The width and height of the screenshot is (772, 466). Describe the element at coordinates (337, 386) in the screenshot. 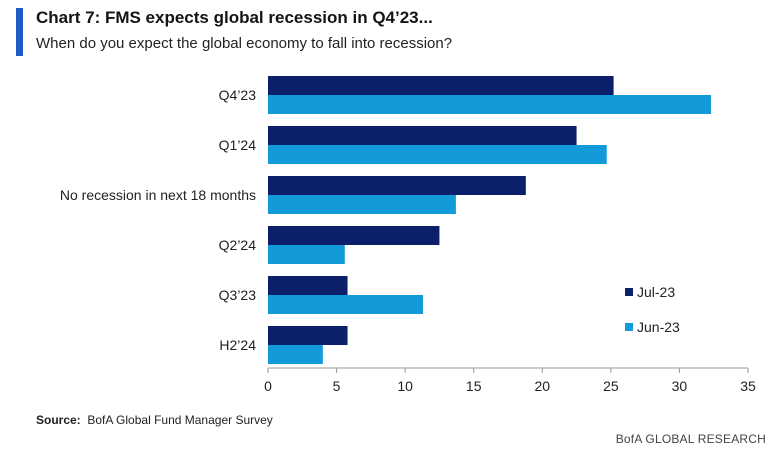

I see `x-tick-label: 5` at that location.